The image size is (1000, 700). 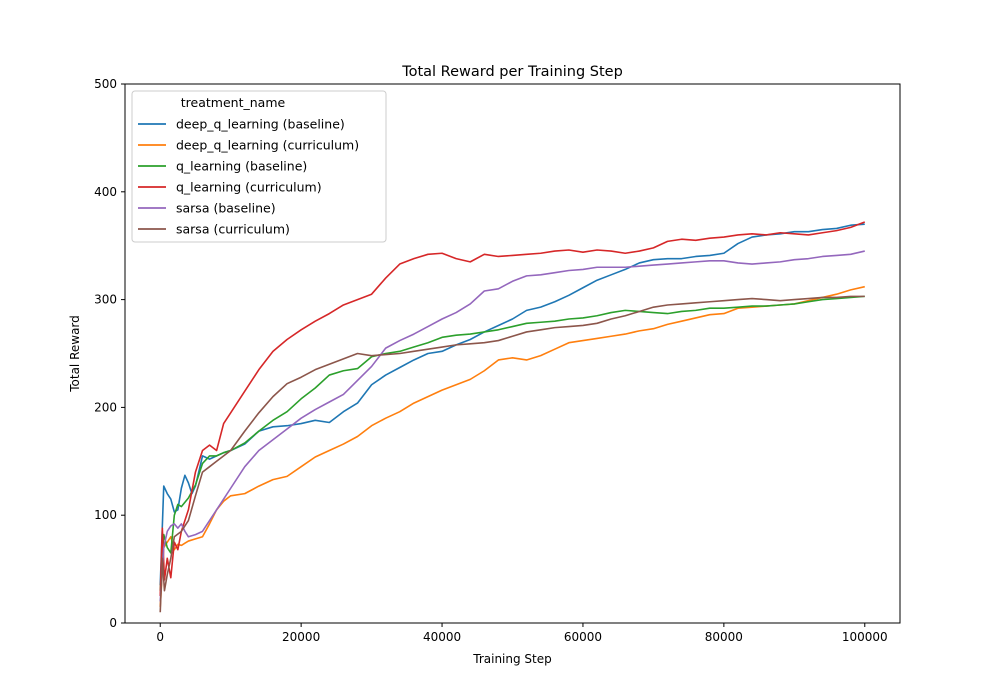 What do you see at coordinates (105, 515) in the screenshot?
I see `y-tick-label: 100` at bounding box center [105, 515].